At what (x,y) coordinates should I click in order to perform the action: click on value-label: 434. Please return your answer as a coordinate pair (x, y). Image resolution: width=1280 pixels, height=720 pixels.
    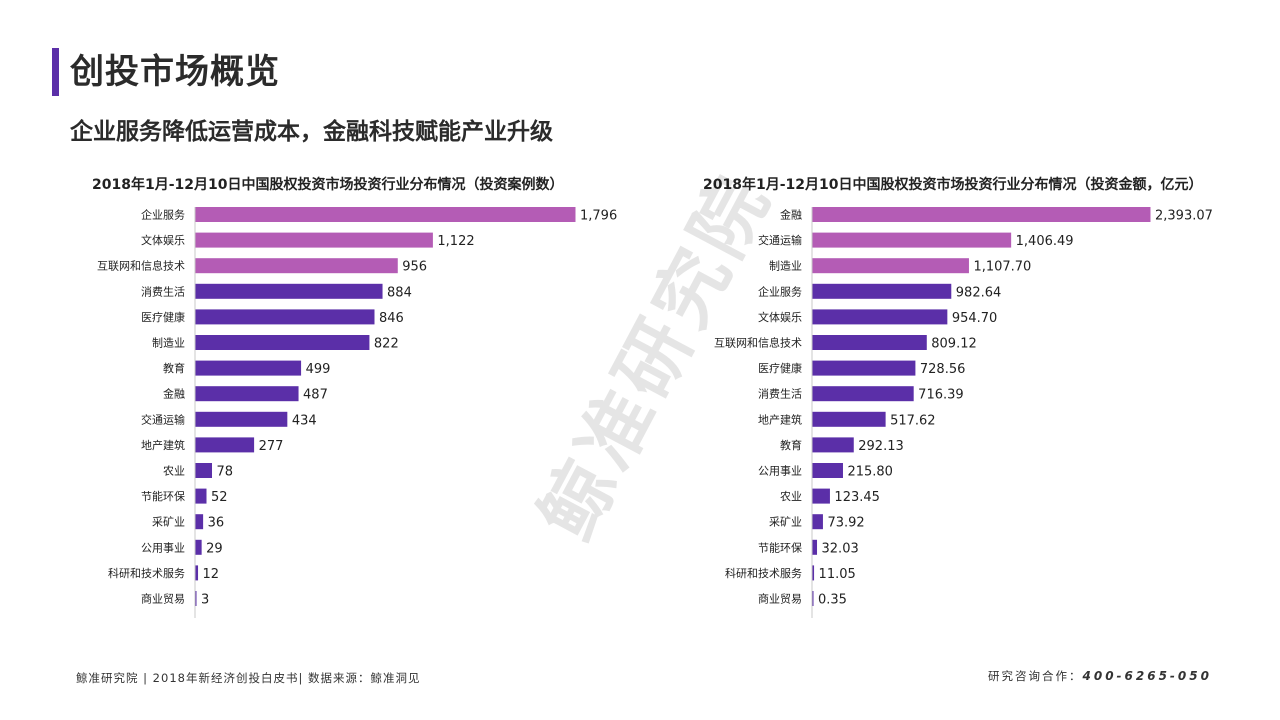
    Looking at the image, I should click on (304, 420).